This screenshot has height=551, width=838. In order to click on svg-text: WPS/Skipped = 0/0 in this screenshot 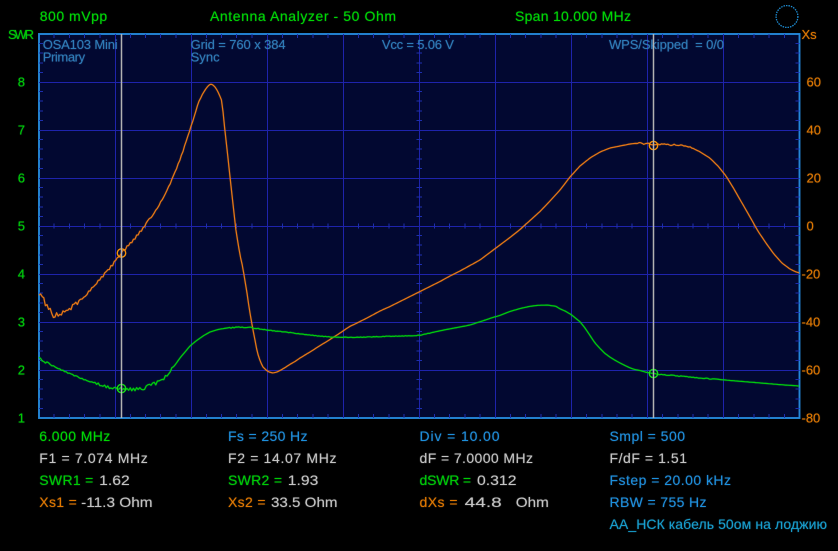, I will do `click(666, 44)`.